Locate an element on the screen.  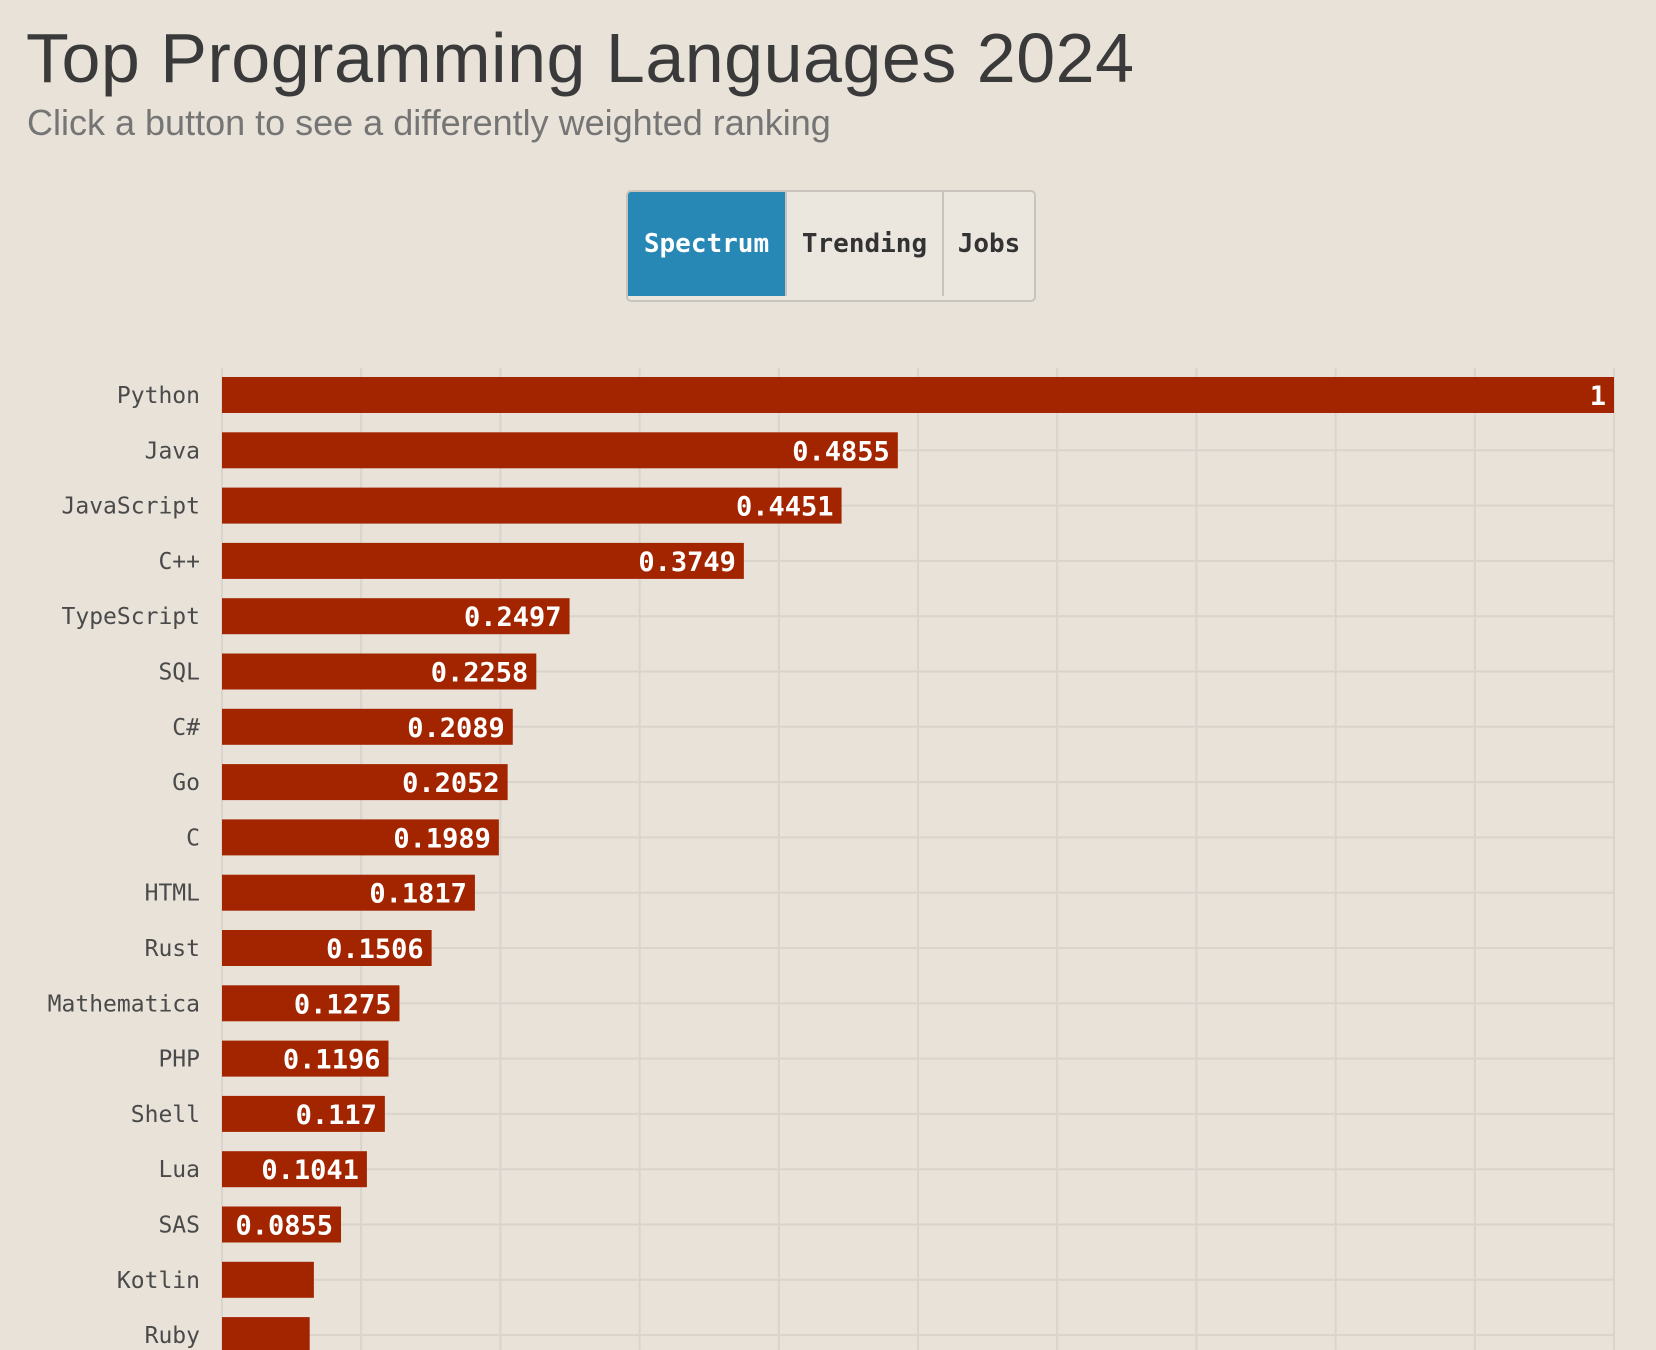
category-label: HTML is located at coordinates (172, 894).